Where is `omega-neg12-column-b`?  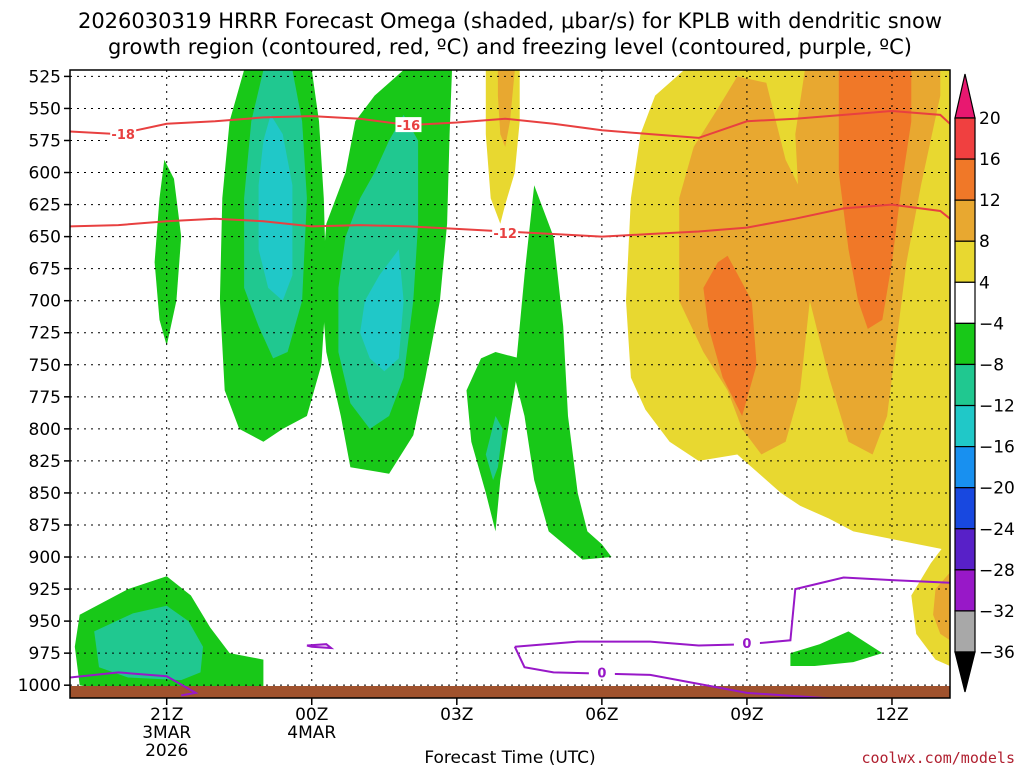 omega-neg12-column-b is located at coordinates (382, 310).